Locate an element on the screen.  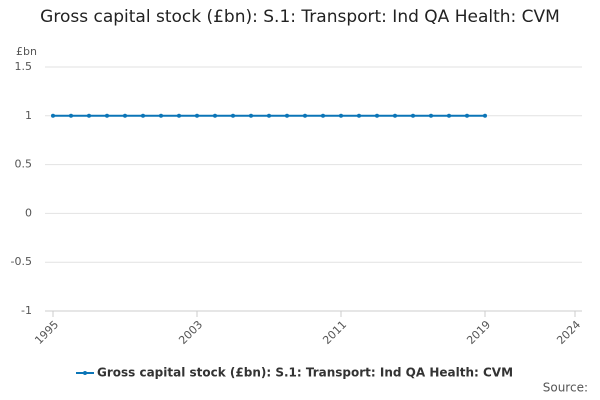
x-tick-label: 2024 is located at coordinates (568, 332).